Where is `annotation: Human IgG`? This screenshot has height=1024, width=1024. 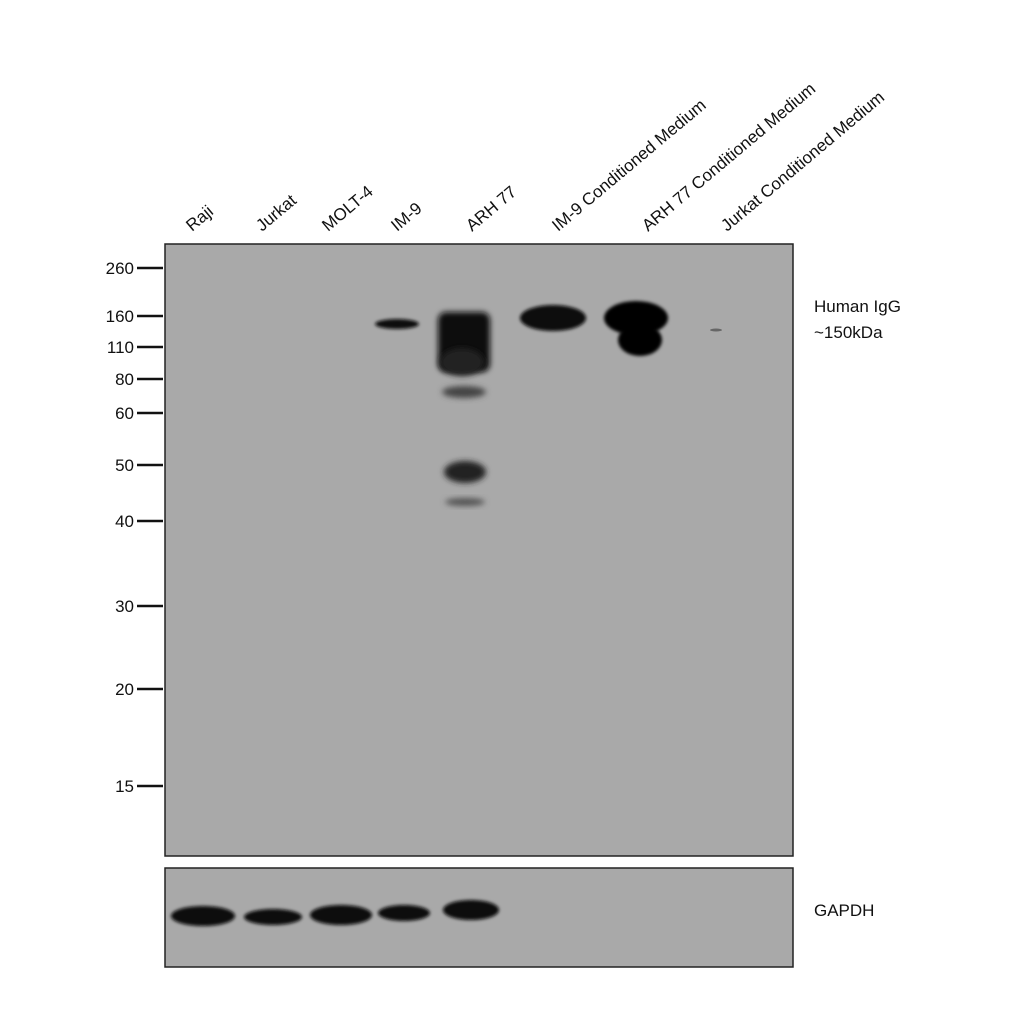
annotation: Human IgG is located at coordinates (857, 306).